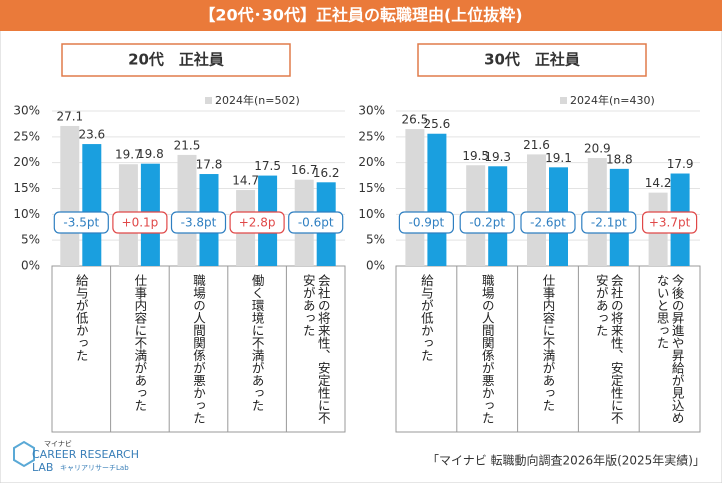 The image size is (722, 483). Describe the element at coordinates (257, 100) in the screenshot. I see `legend-label: 2024年(n=502)` at that location.